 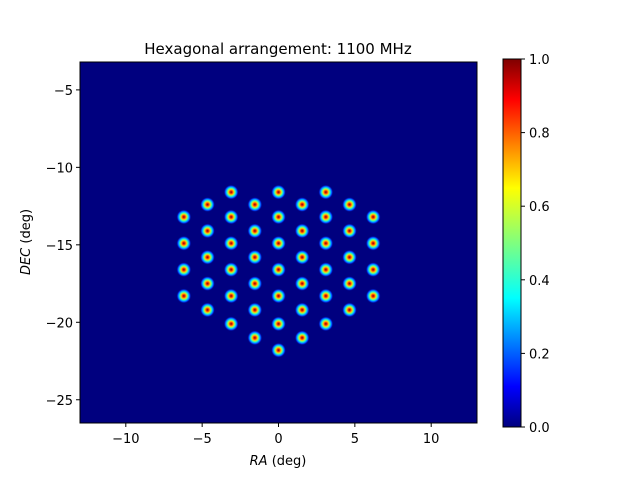 What do you see at coordinates (26, 261) in the screenshot?
I see `y-axis-var: DEC` at bounding box center [26, 261].